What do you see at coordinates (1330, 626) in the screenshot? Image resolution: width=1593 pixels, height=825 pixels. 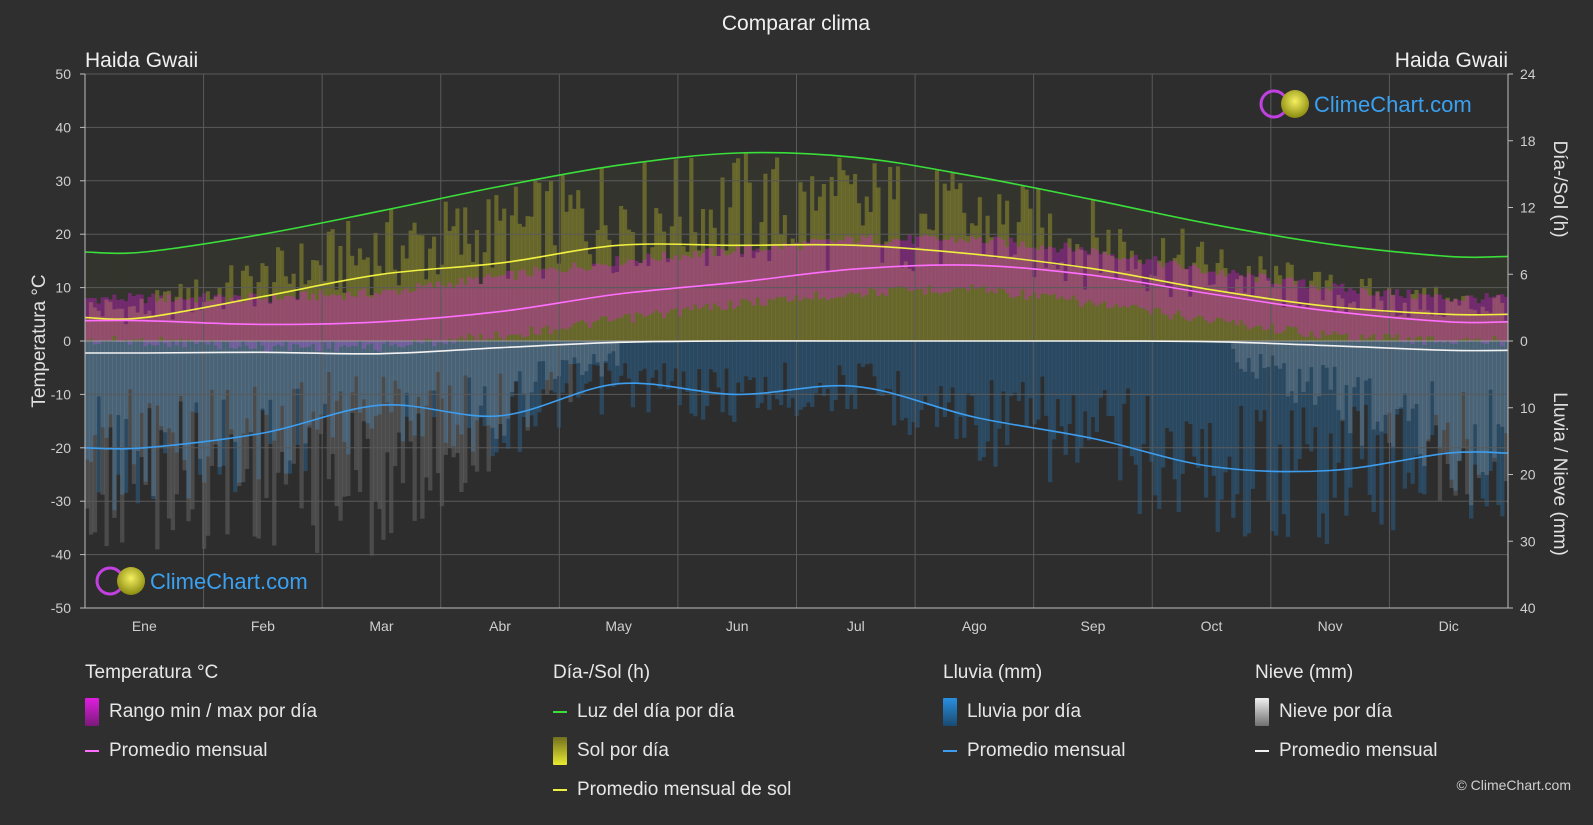 I see `x-tick-label: Nov` at bounding box center [1330, 626].